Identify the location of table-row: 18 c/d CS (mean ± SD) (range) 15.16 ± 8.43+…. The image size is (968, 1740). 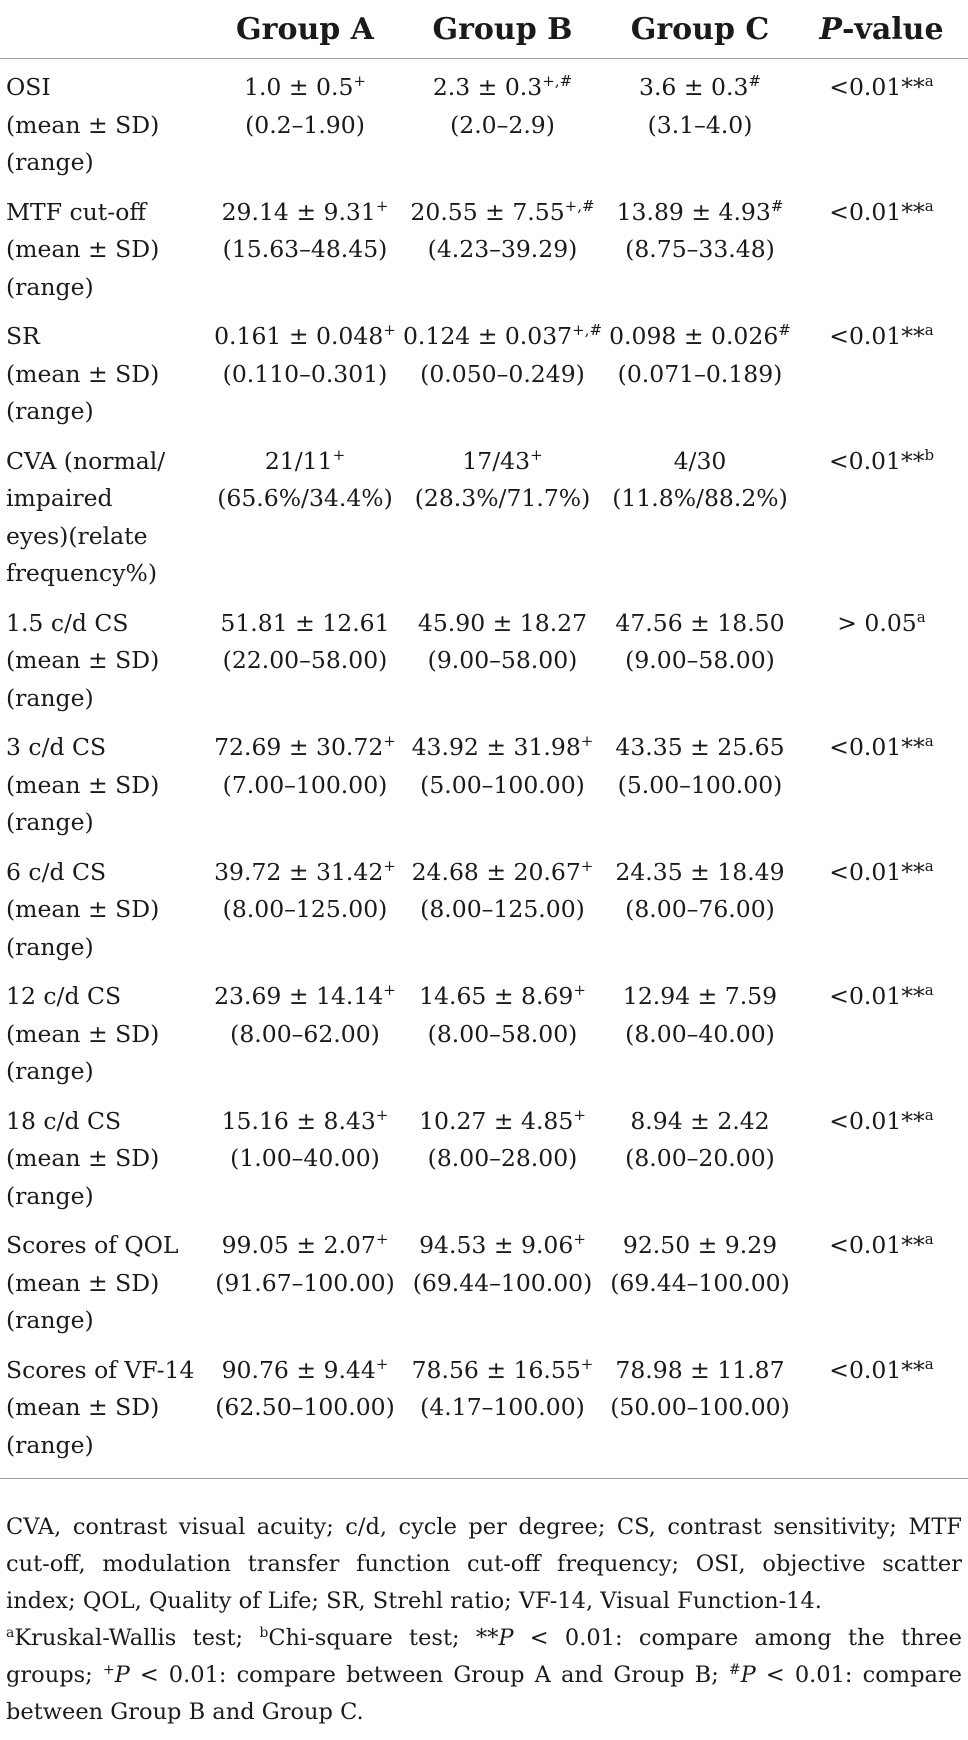
(484, 1165).